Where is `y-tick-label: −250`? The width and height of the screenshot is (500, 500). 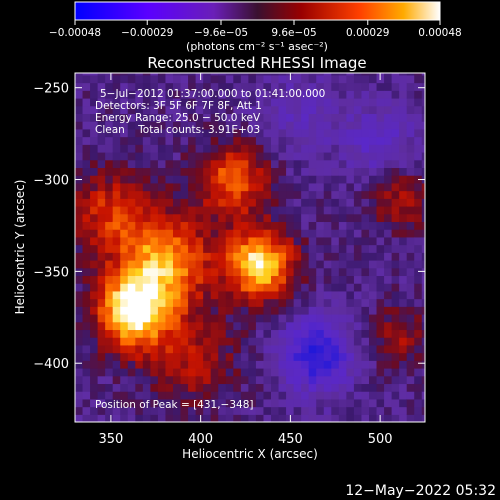
y-tick-label: −250 is located at coordinates (51, 89).